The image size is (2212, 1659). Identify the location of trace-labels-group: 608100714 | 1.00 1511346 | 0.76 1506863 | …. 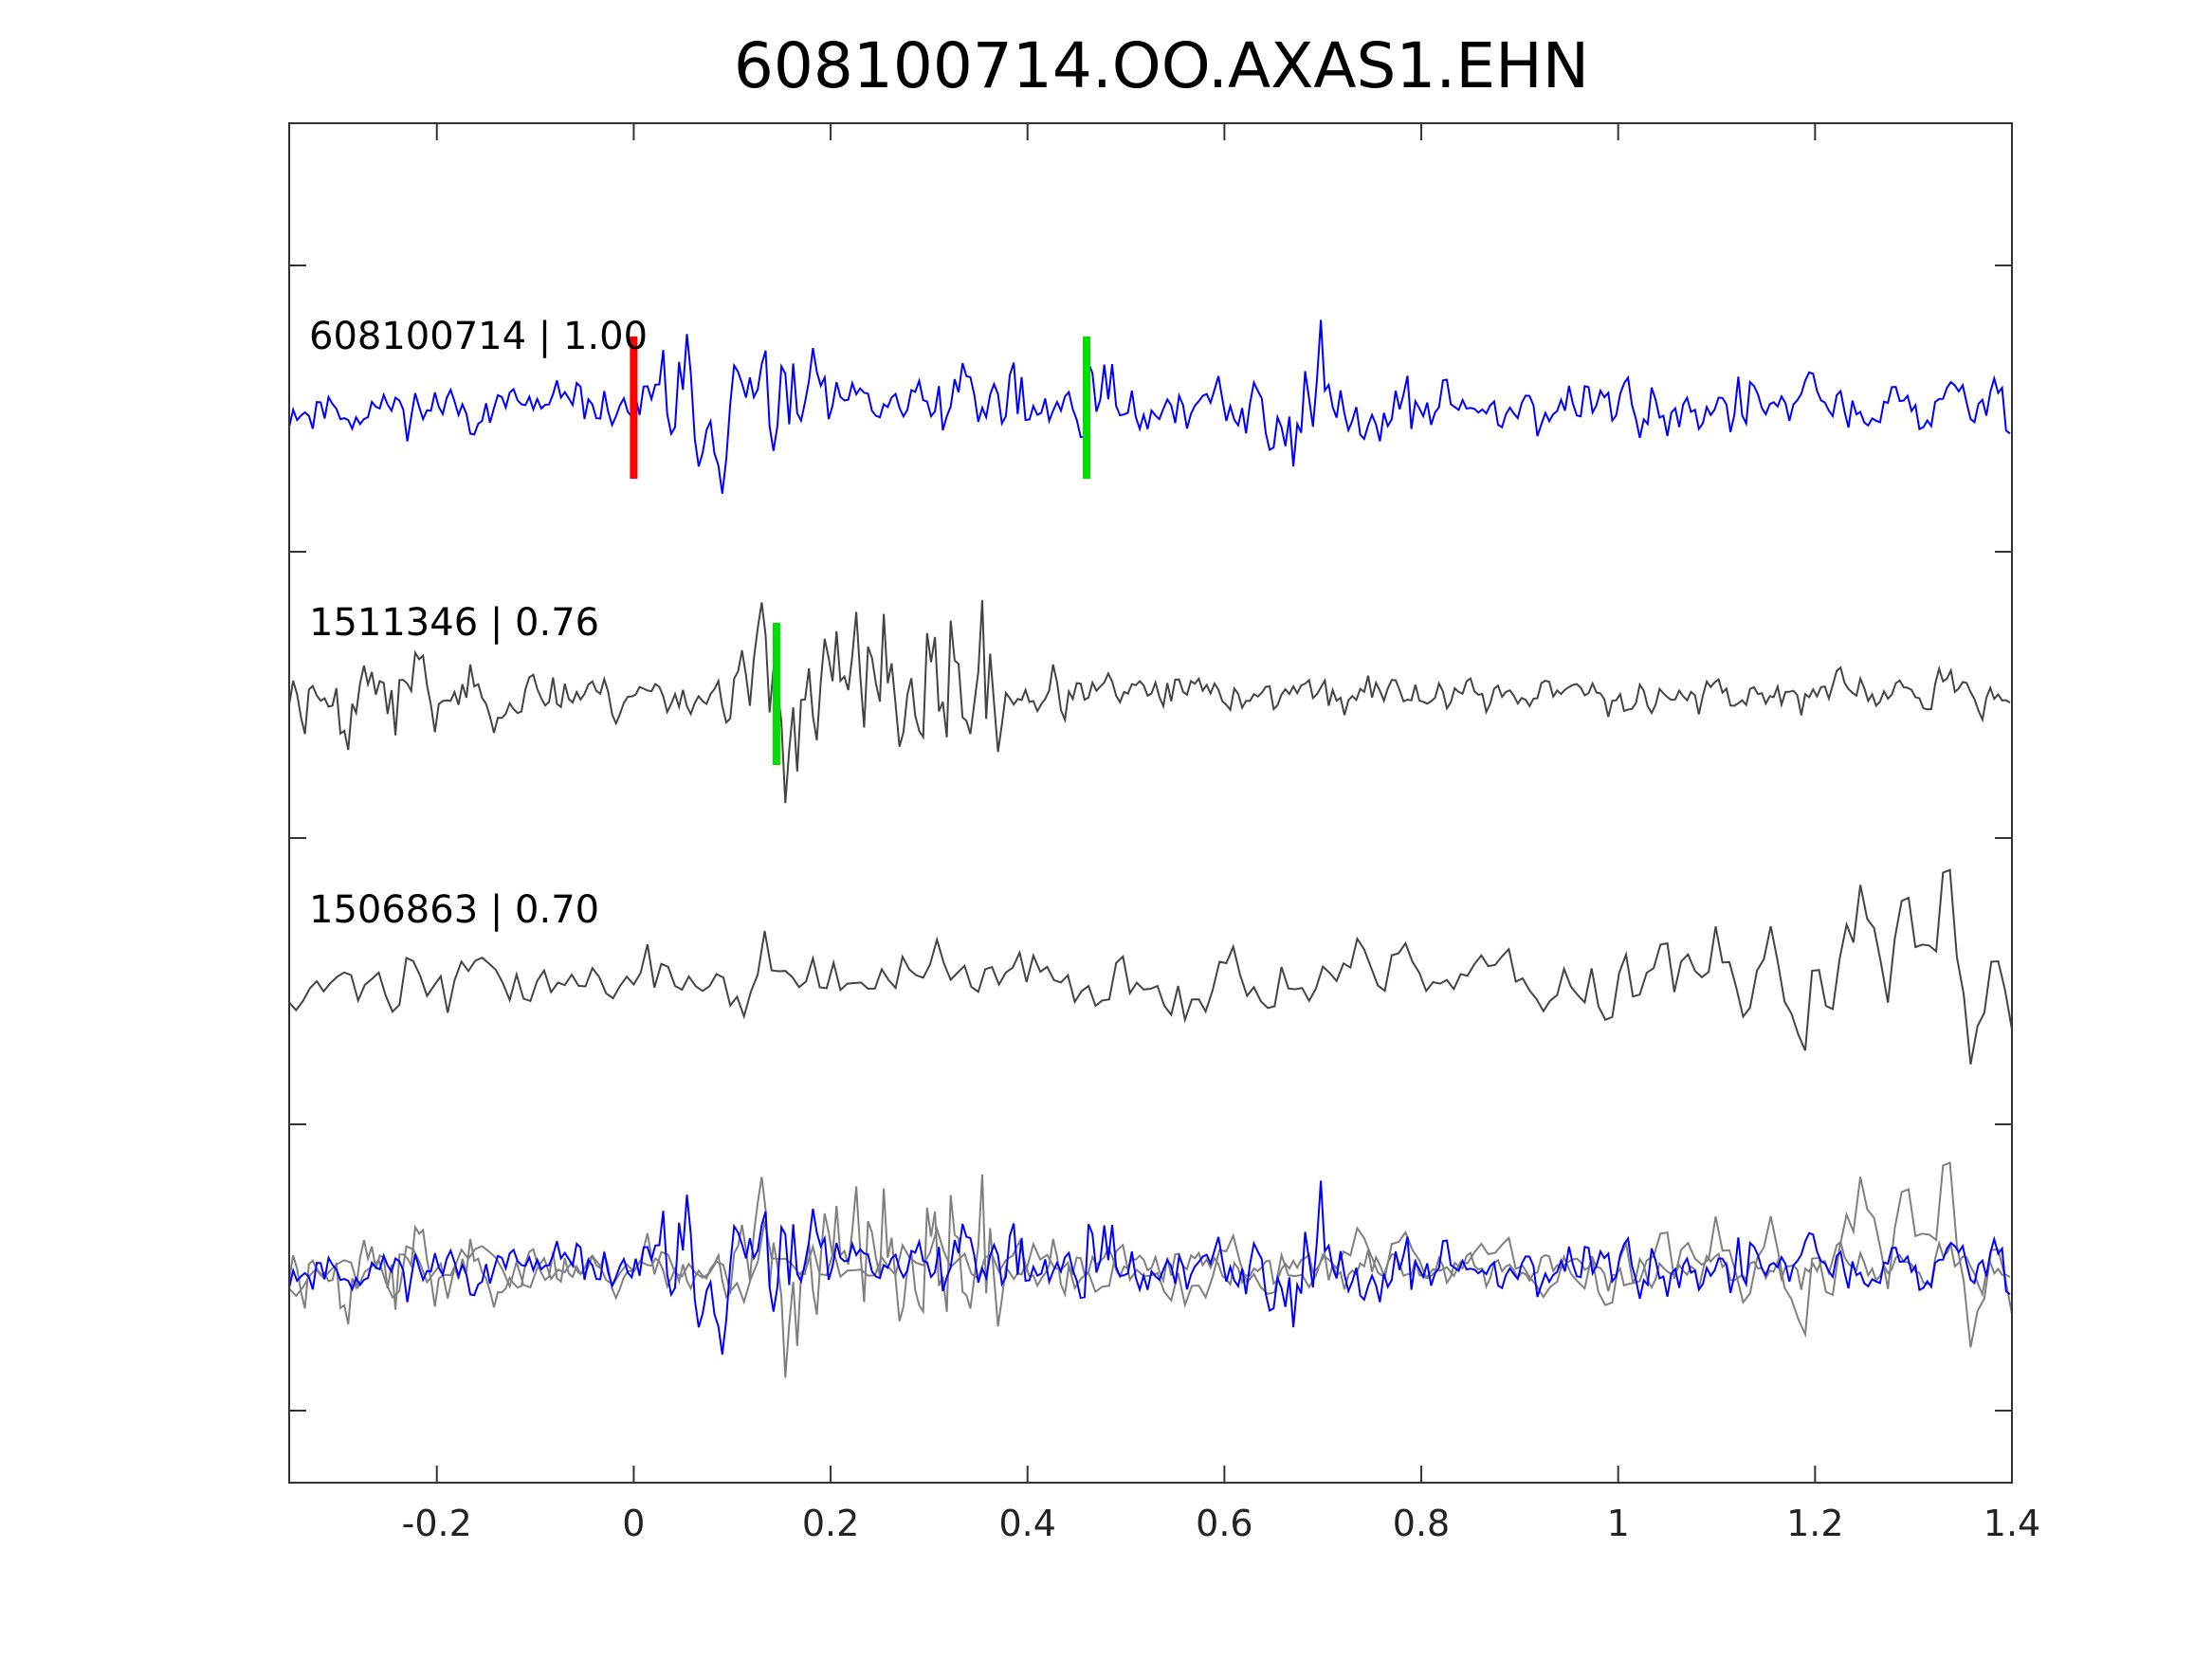
(478, 623).